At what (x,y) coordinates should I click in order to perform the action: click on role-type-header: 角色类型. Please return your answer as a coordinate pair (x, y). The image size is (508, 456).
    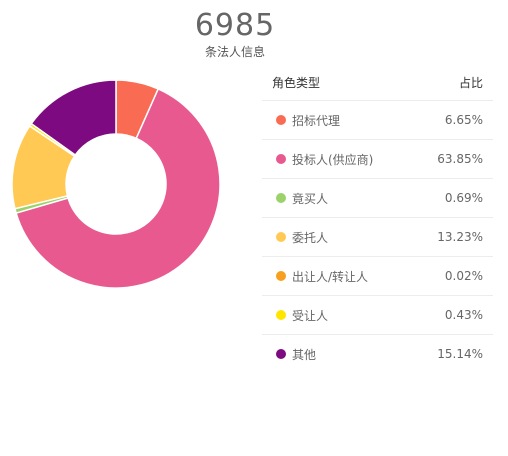
    Looking at the image, I should click on (296, 82).